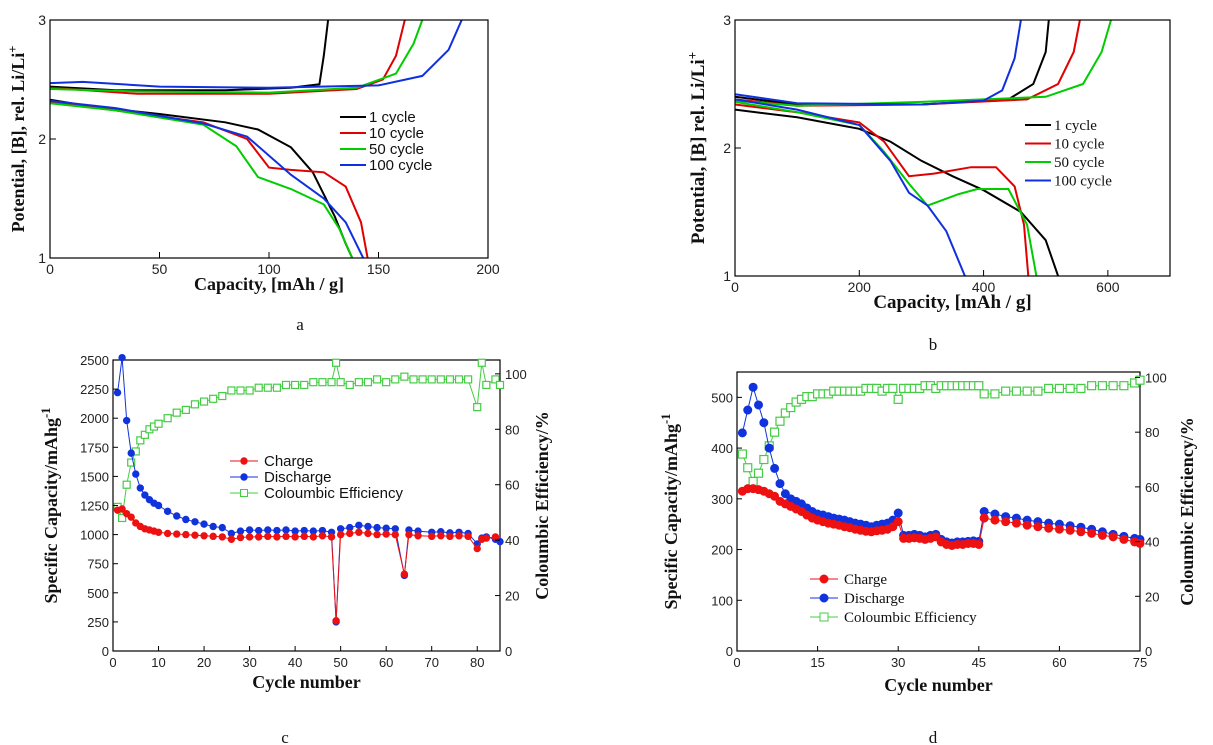 Image resolution: width=1213 pixels, height=745 pixels. Describe the element at coordinates (94, 389) in the screenshot. I see `ytick-label-c-9: 2250` at that location.